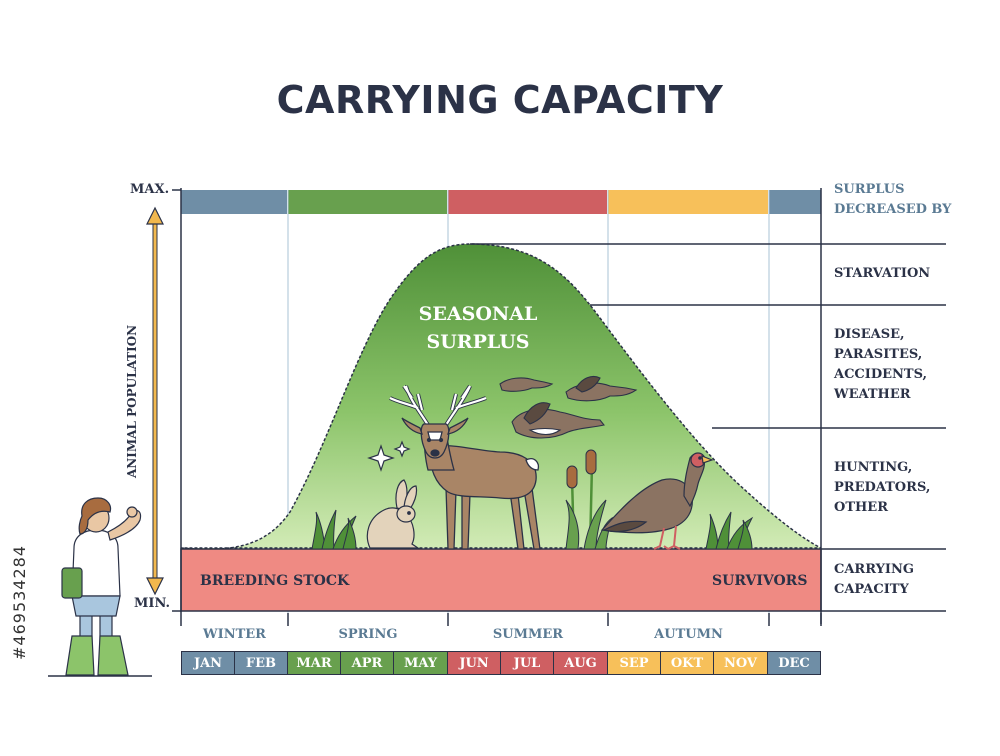  I want to click on month-apr: APR, so click(367, 663).